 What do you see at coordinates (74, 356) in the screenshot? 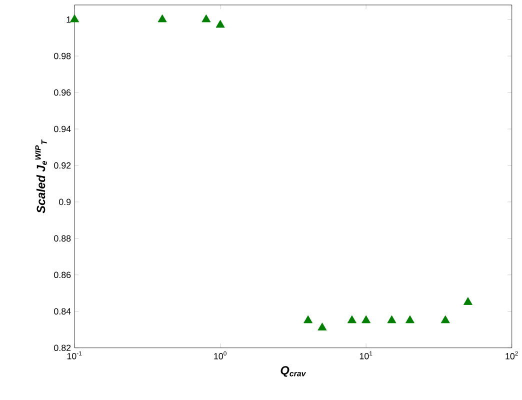
I see `x-tick-label: 10$^{-1}$` at bounding box center [74, 356].